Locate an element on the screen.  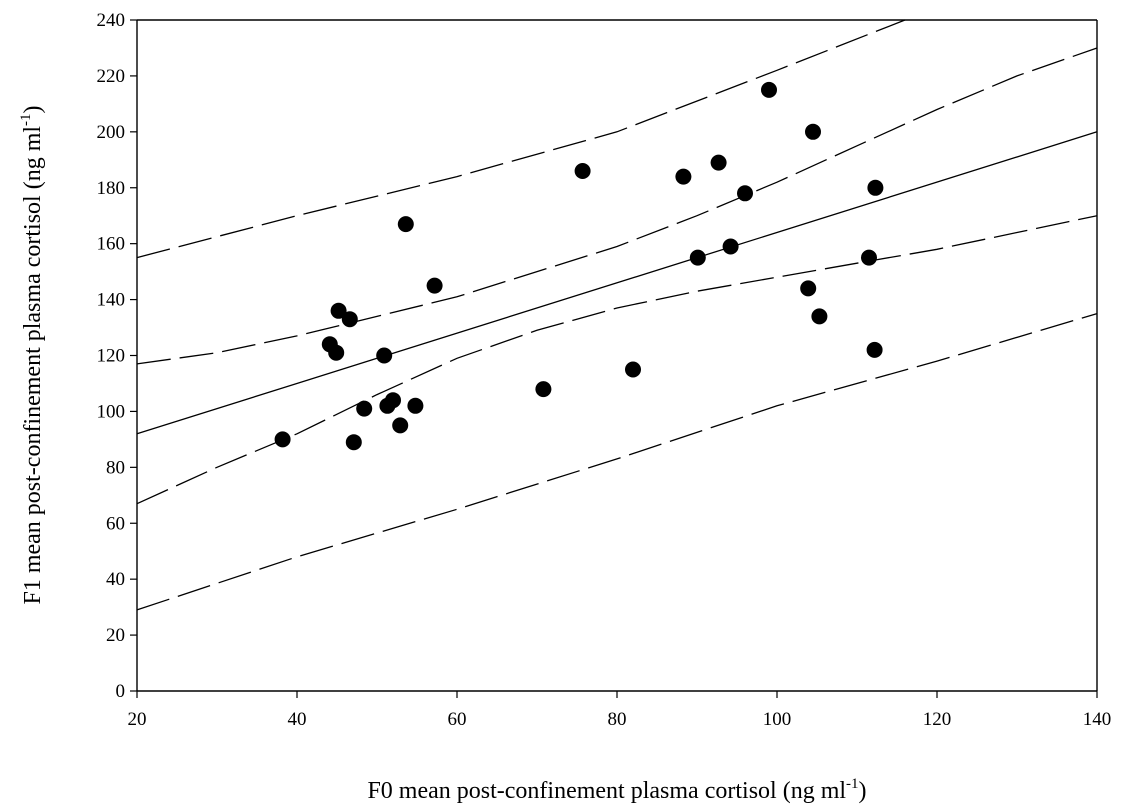
y-tick-label: 140 is located at coordinates (111, 300).